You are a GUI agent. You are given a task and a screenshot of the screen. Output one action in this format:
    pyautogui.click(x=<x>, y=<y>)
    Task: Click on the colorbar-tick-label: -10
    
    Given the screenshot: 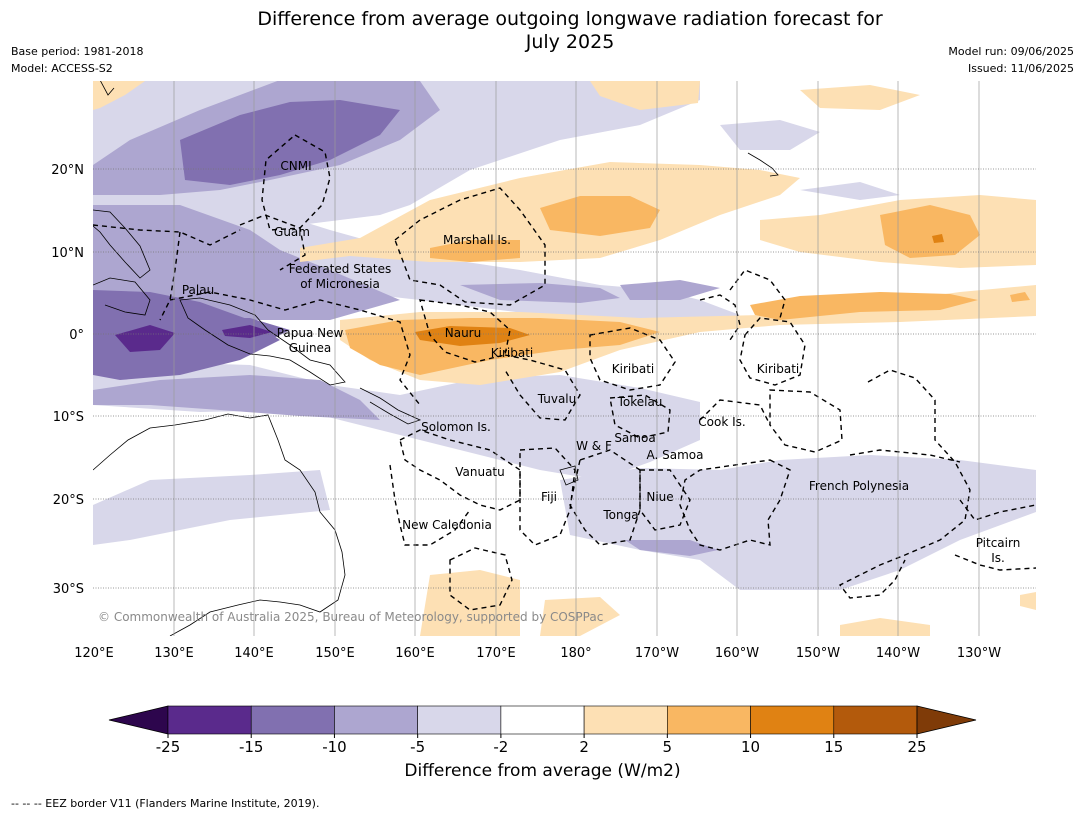 What is the action you would take?
    pyautogui.click(x=334, y=747)
    